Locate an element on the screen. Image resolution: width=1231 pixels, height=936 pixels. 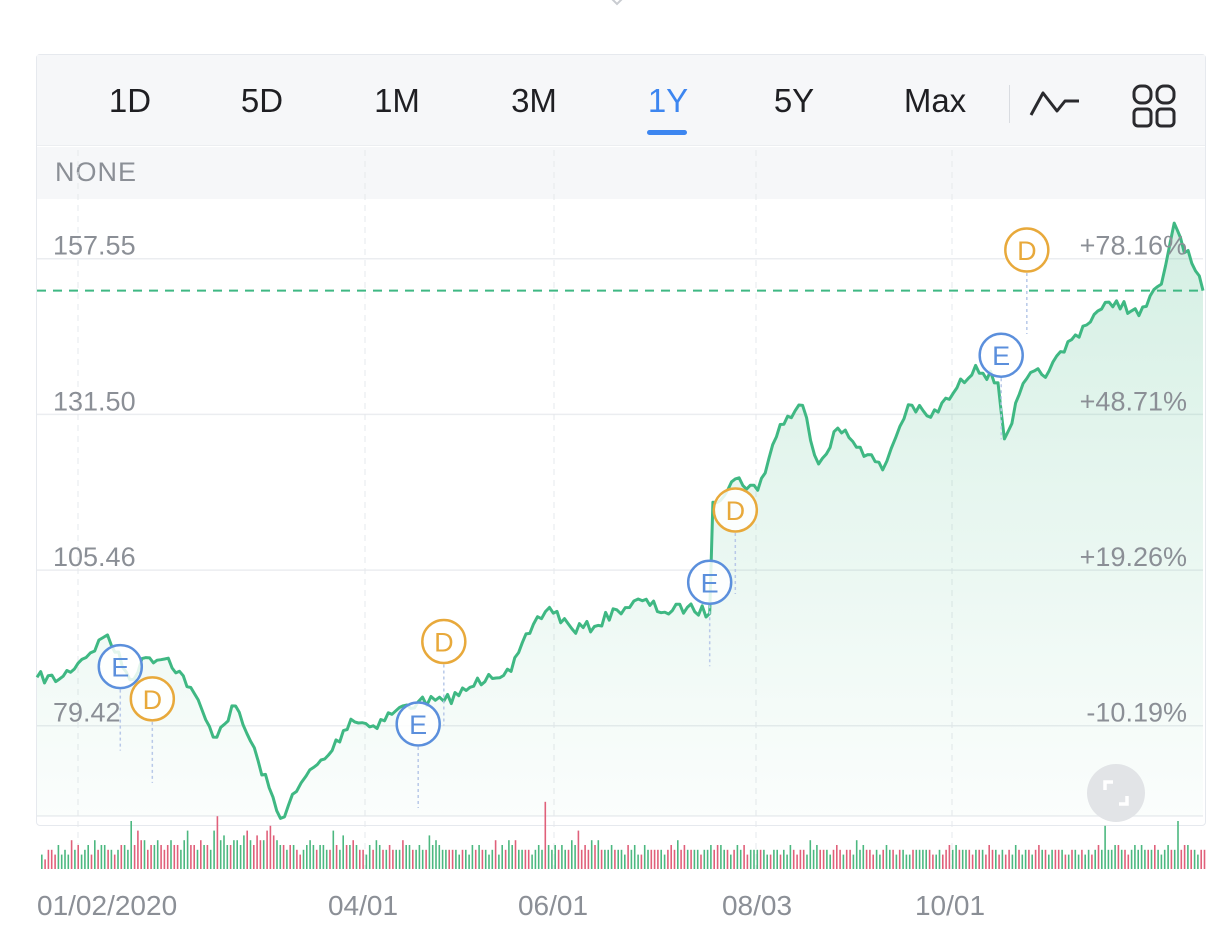
tab-5d: 5D is located at coordinates (262, 100).